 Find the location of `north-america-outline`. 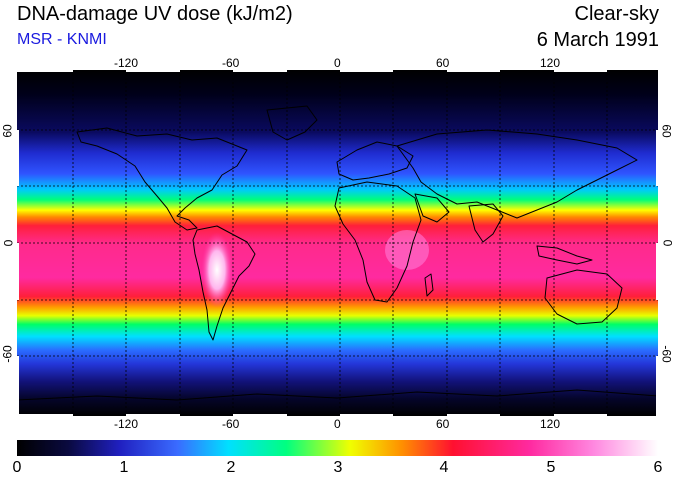

north-america-outline is located at coordinates (162, 179).